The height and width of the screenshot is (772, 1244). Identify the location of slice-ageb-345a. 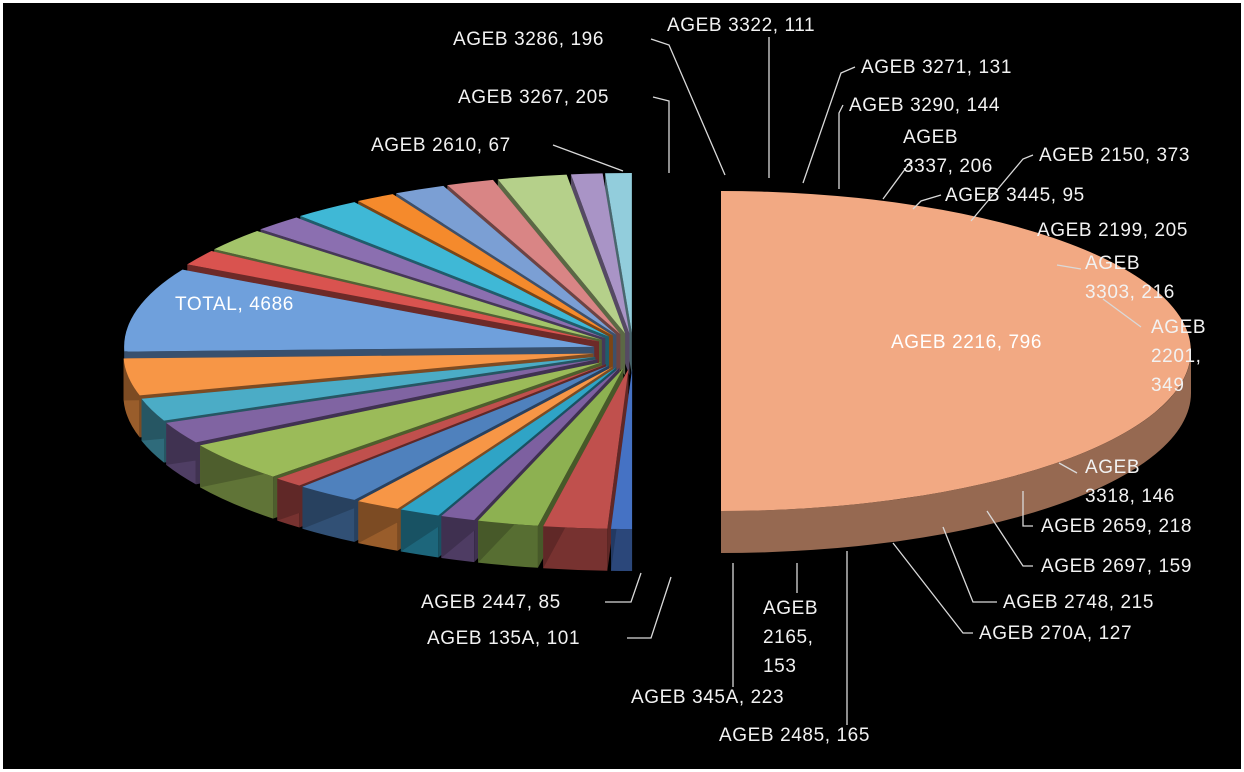
(561, 254).